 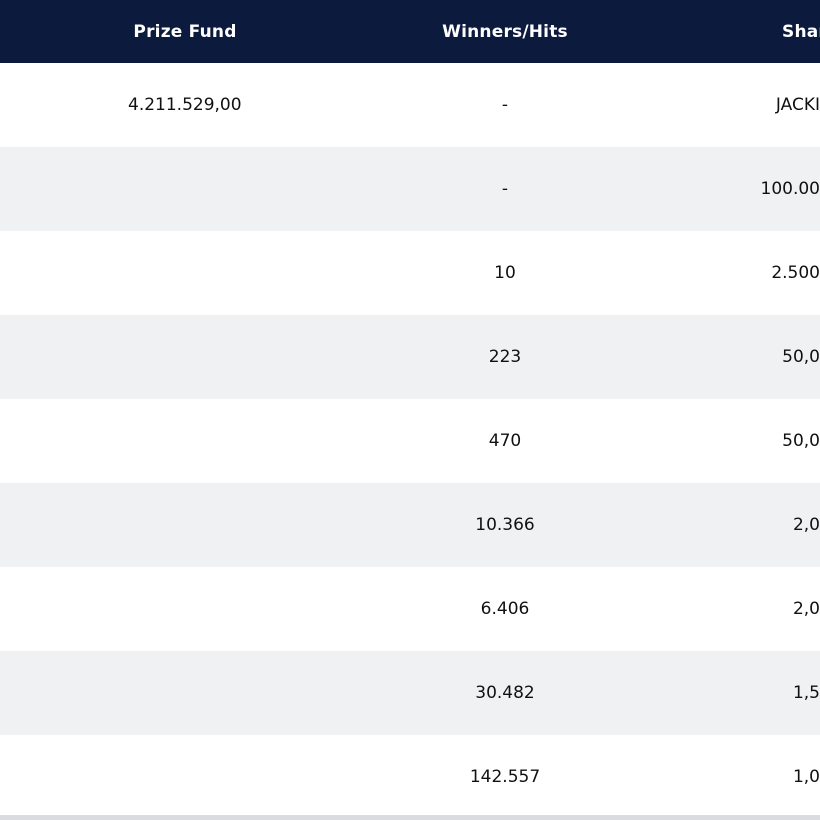 What do you see at coordinates (505, 273) in the screenshot?
I see `winners-cell: 10` at bounding box center [505, 273].